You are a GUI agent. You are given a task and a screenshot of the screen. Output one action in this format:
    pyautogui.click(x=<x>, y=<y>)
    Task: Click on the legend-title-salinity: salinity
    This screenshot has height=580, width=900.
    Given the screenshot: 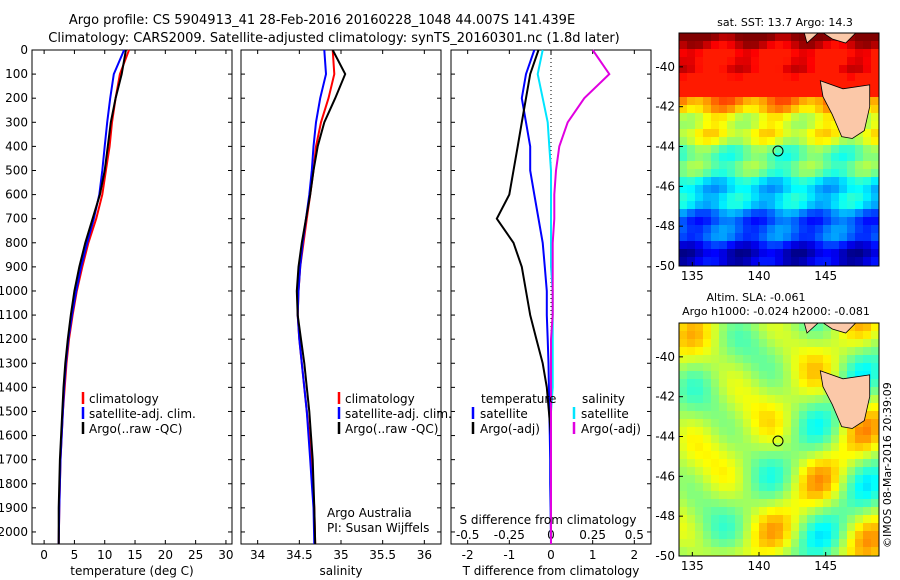 What is the action you would take?
    pyautogui.click(x=603, y=399)
    